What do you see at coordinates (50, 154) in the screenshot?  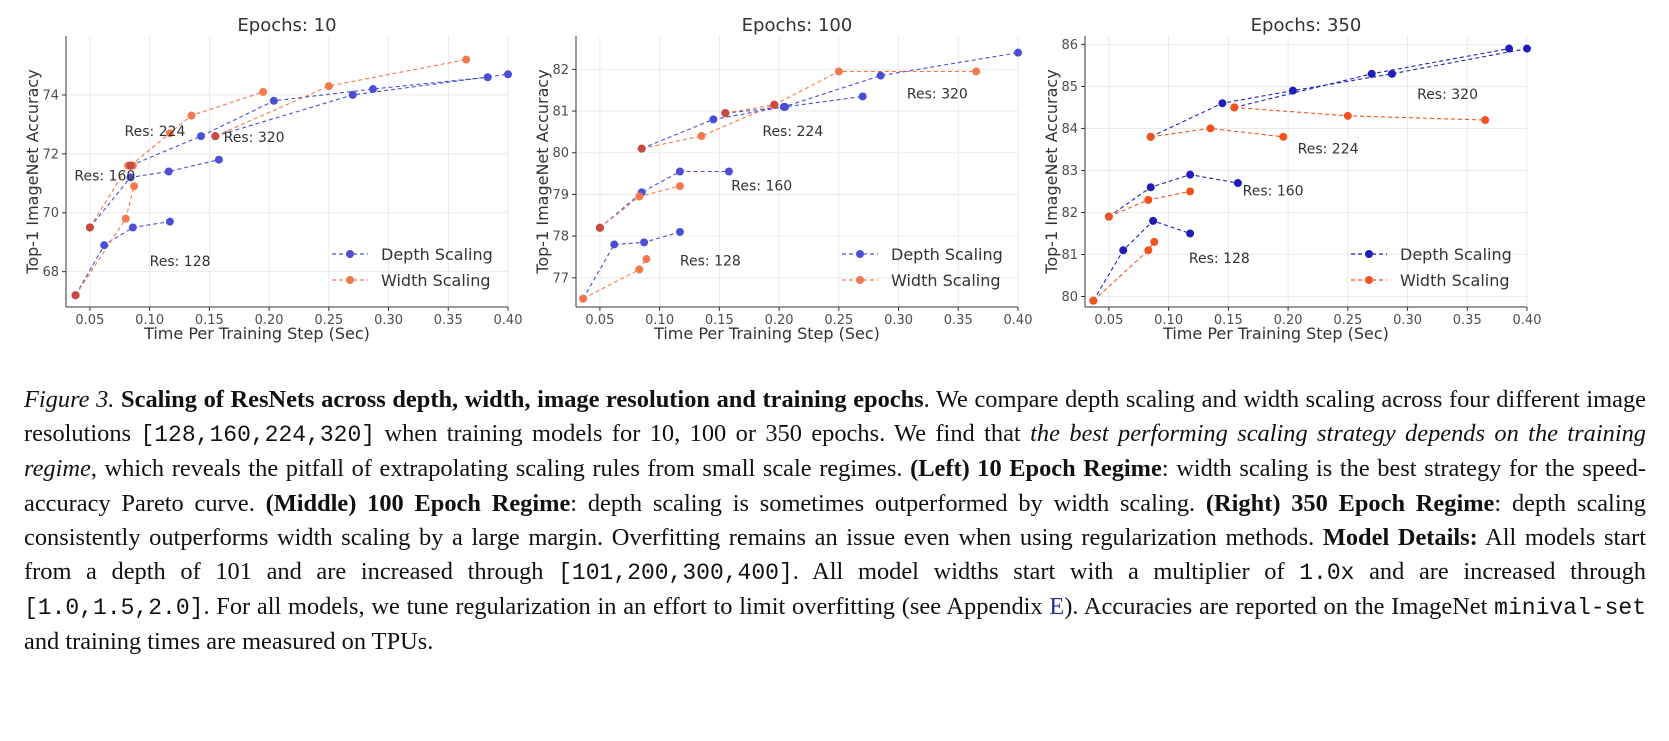 I see `y-tick-label: 72` at bounding box center [50, 154].